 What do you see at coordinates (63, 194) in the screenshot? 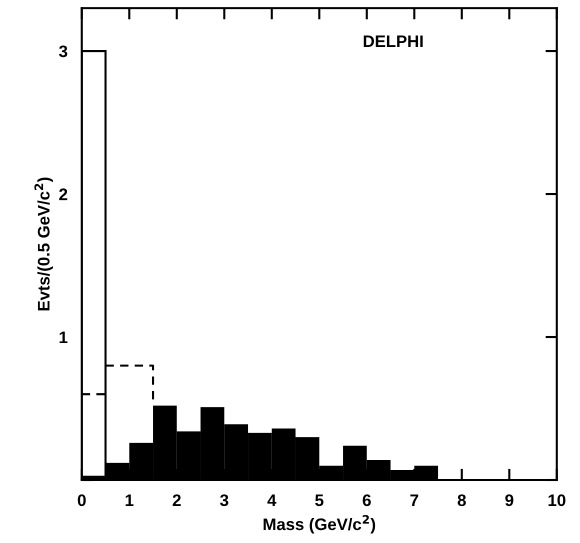
I see `y-tick-label: 2` at bounding box center [63, 194].